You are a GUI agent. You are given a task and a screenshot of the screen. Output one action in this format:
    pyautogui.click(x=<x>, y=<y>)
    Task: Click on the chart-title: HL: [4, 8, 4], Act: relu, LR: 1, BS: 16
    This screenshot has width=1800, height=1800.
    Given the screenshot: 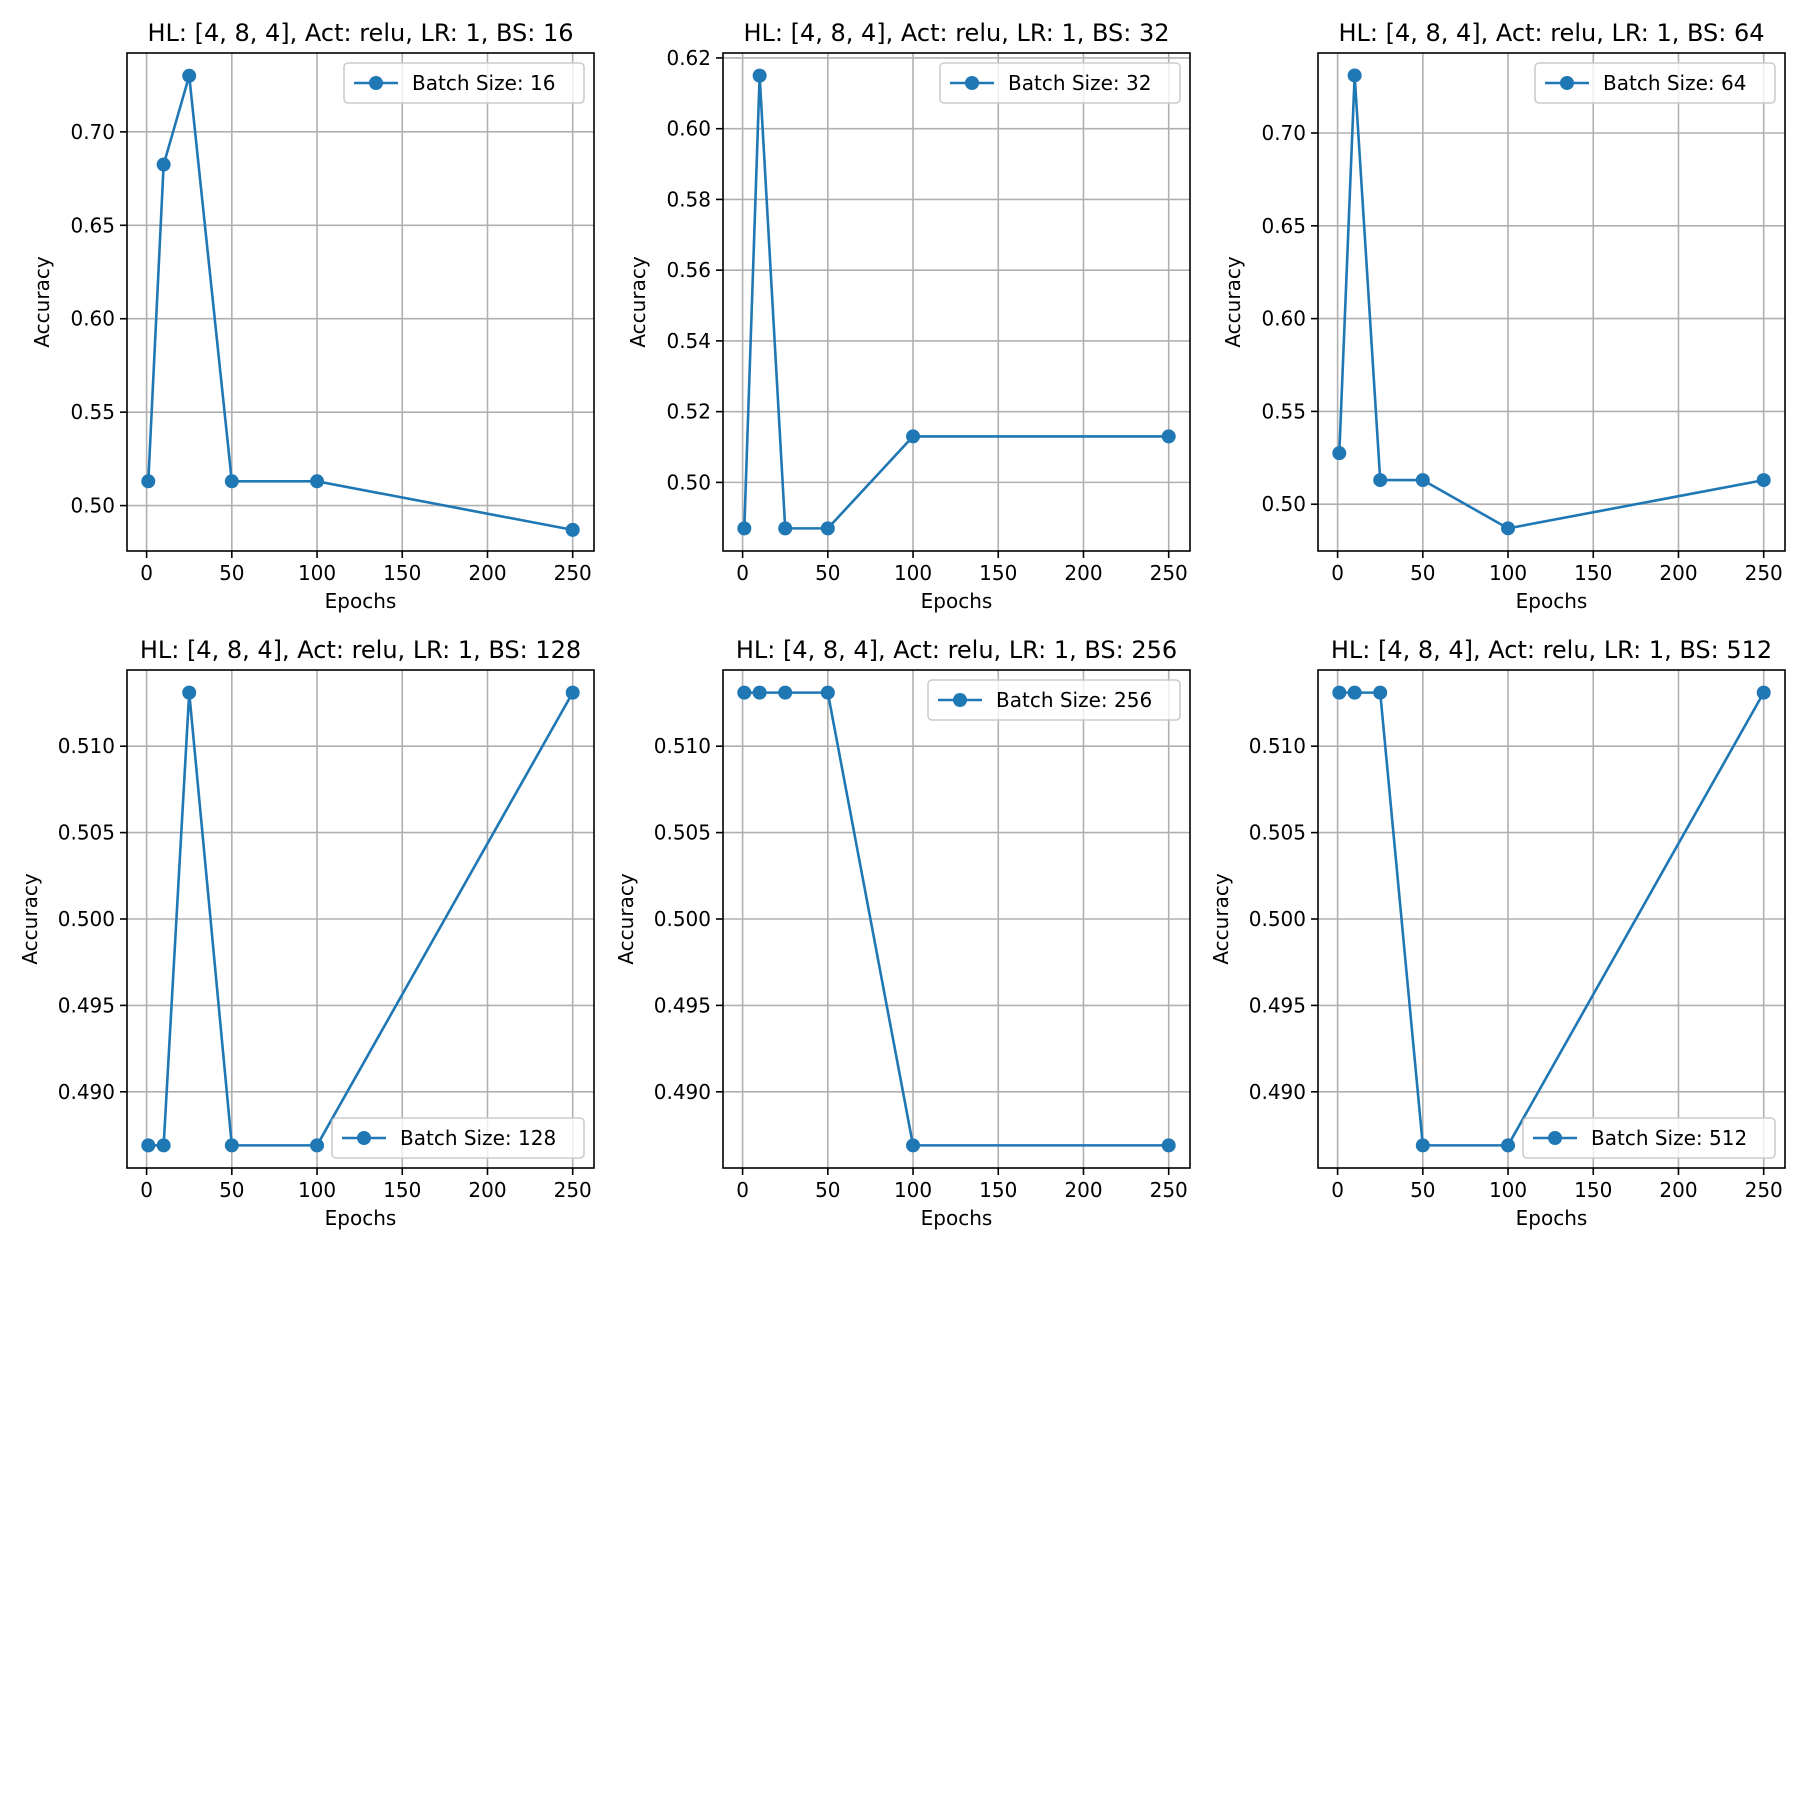 What is the action you would take?
    pyautogui.click(x=360, y=33)
    